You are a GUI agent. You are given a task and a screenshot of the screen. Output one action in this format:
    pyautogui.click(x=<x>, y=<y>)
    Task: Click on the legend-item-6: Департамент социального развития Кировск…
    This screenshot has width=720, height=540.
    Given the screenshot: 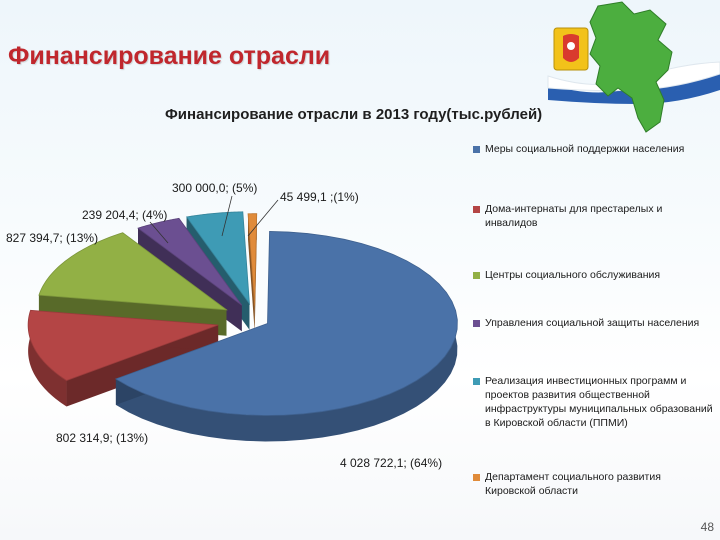 What is the action you would take?
    pyautogui.click(x=593, y=484)
    